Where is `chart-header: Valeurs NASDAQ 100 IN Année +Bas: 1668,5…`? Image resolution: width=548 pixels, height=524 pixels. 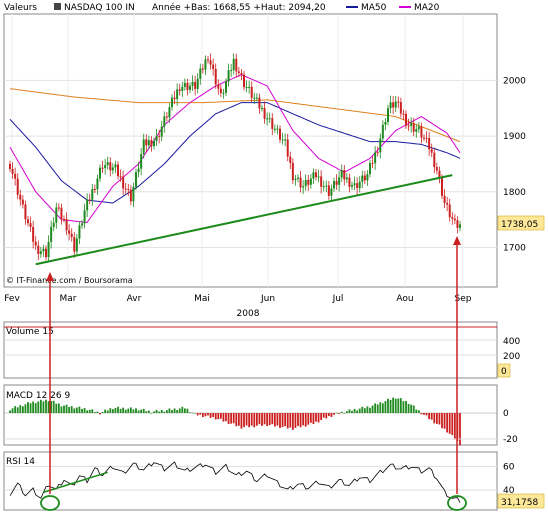
chart-header: Valeurs NASDAQ 100 IN Année +Bas: 1668,5… is located at coordinates (222, 7).